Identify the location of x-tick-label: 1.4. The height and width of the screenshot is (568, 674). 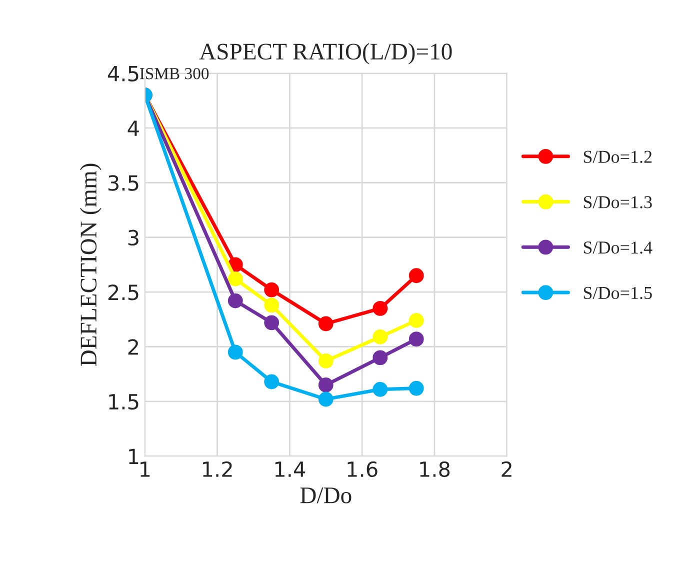
(290, 469).